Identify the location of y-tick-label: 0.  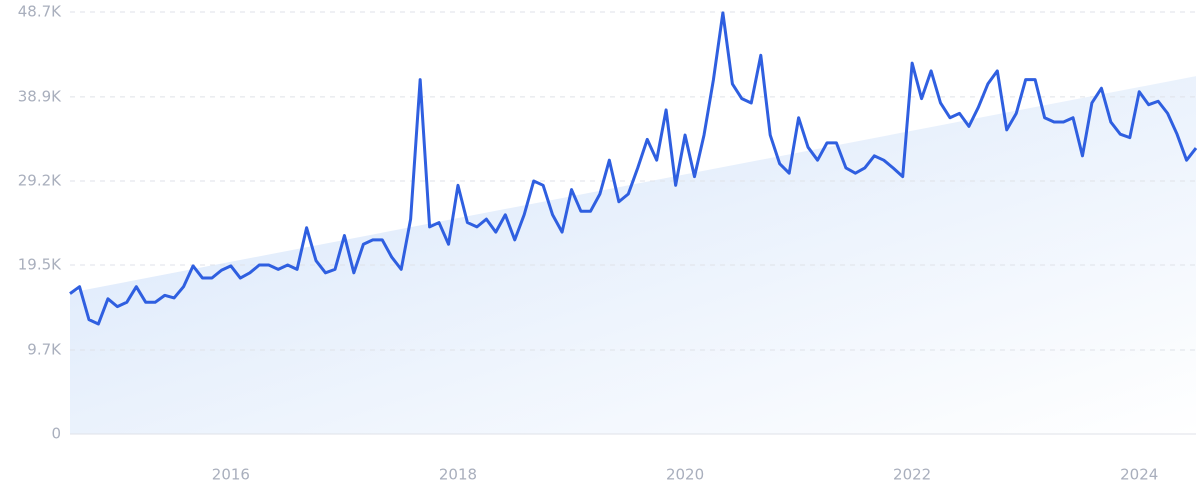
(56, 434).